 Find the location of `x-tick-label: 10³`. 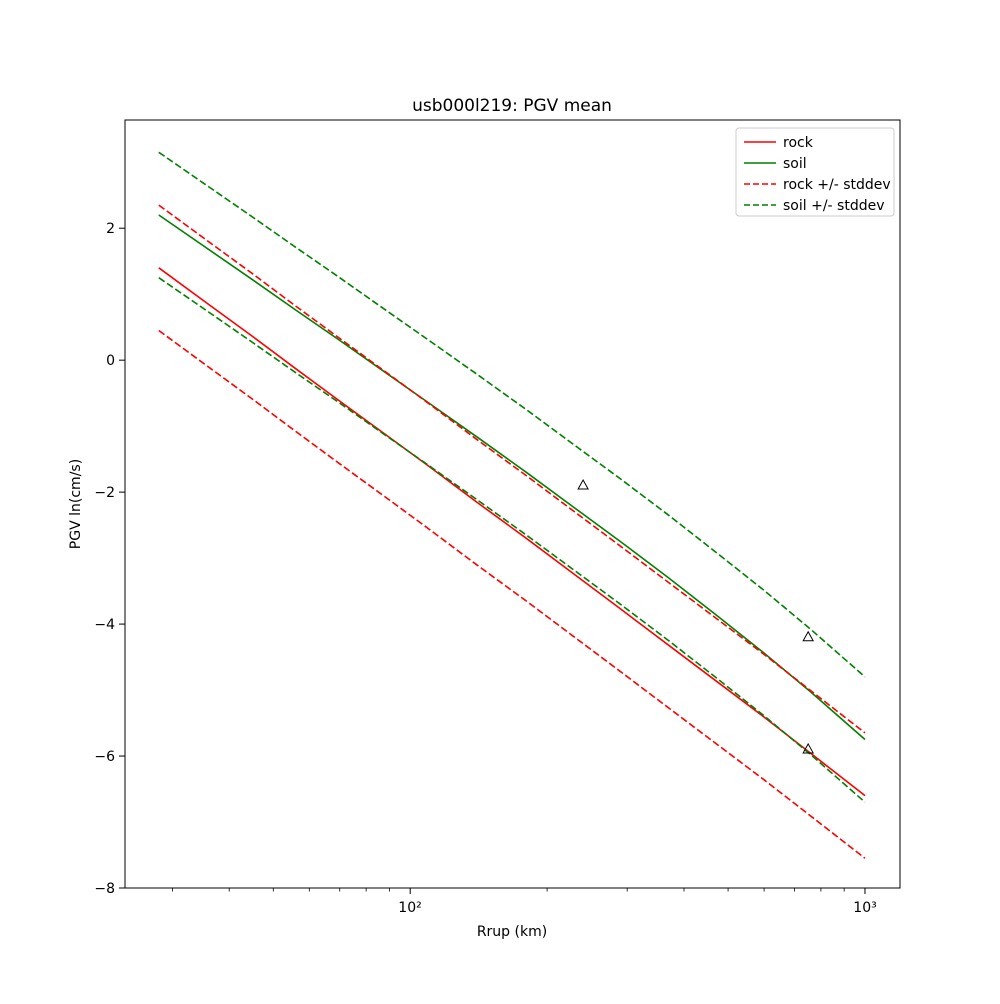

x-tick-label: 10³ is located at coordinates (864, 908).